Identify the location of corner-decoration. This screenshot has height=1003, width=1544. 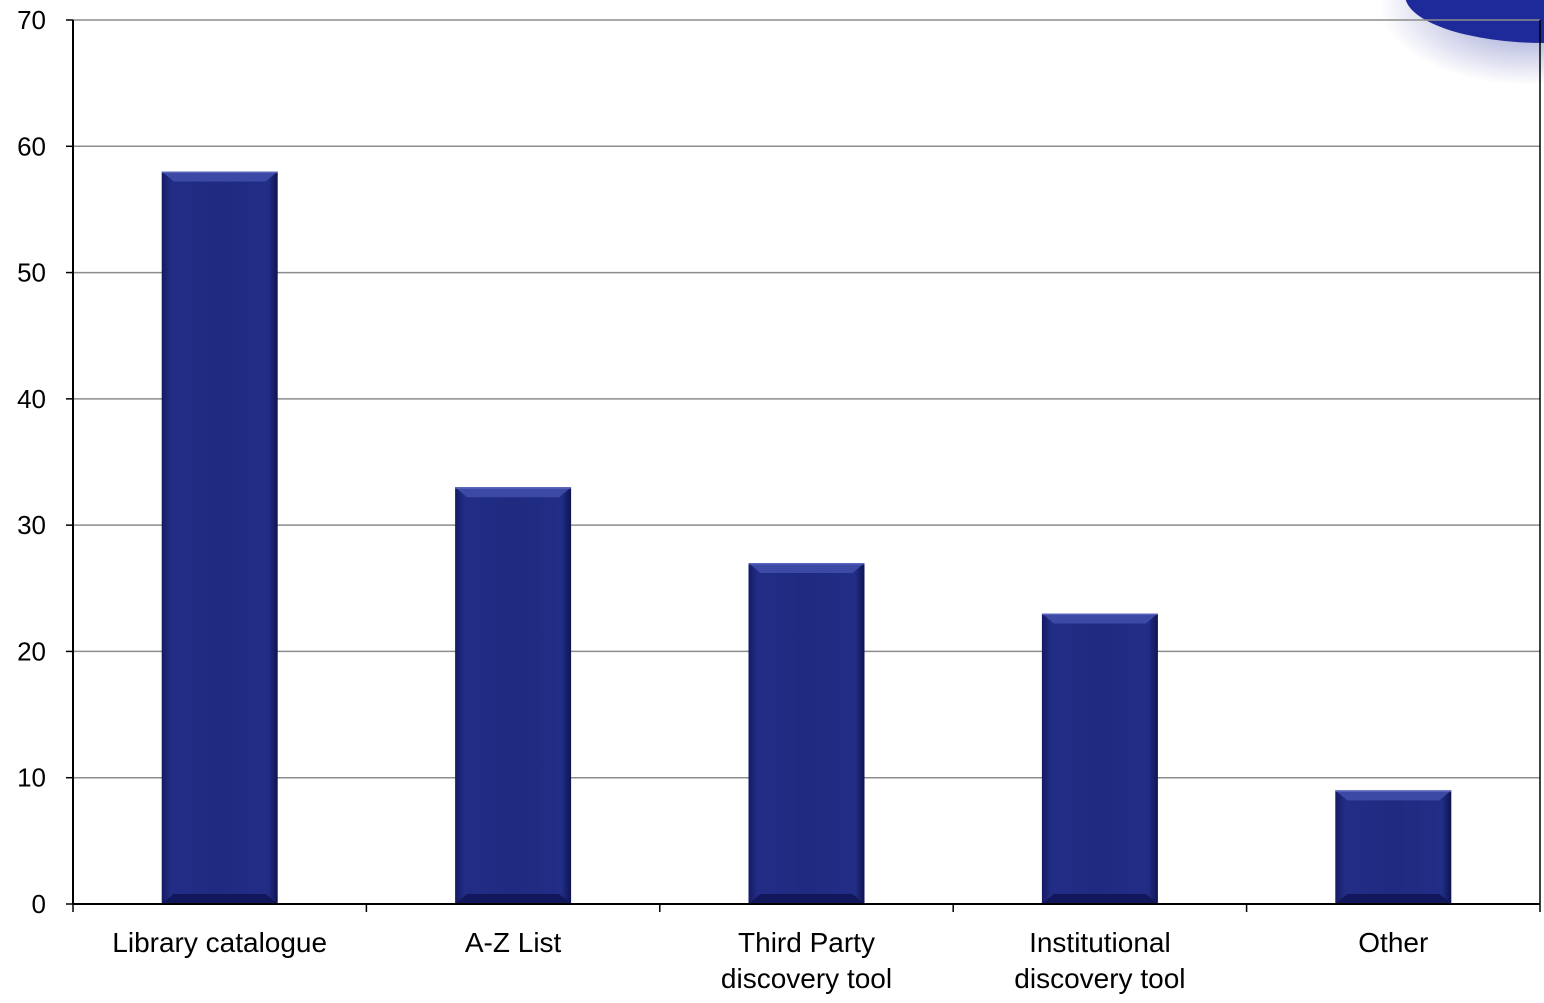
(1462, 42).